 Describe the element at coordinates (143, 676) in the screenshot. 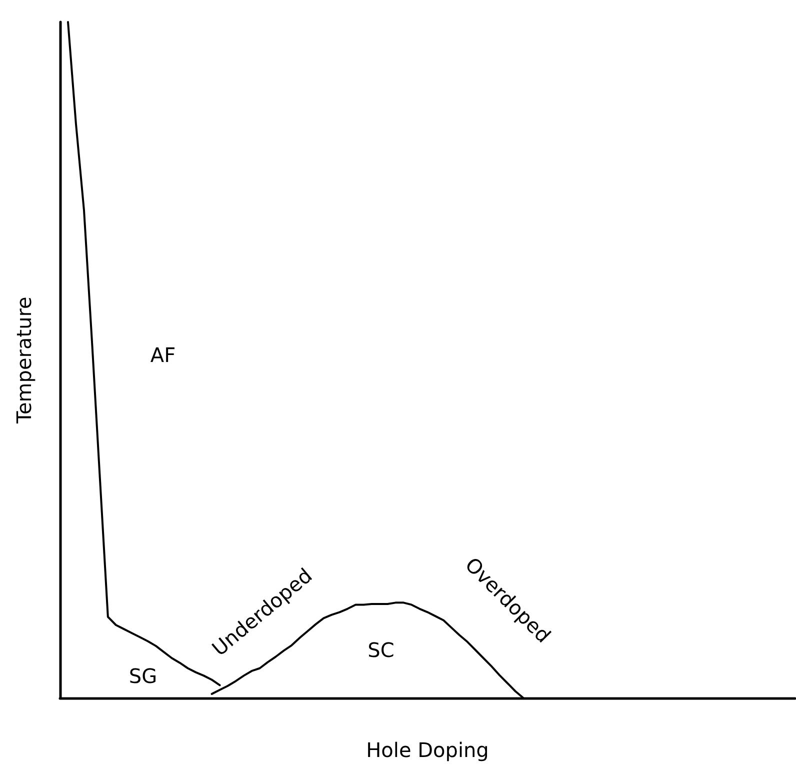

I see `annotation: SG` at that location.